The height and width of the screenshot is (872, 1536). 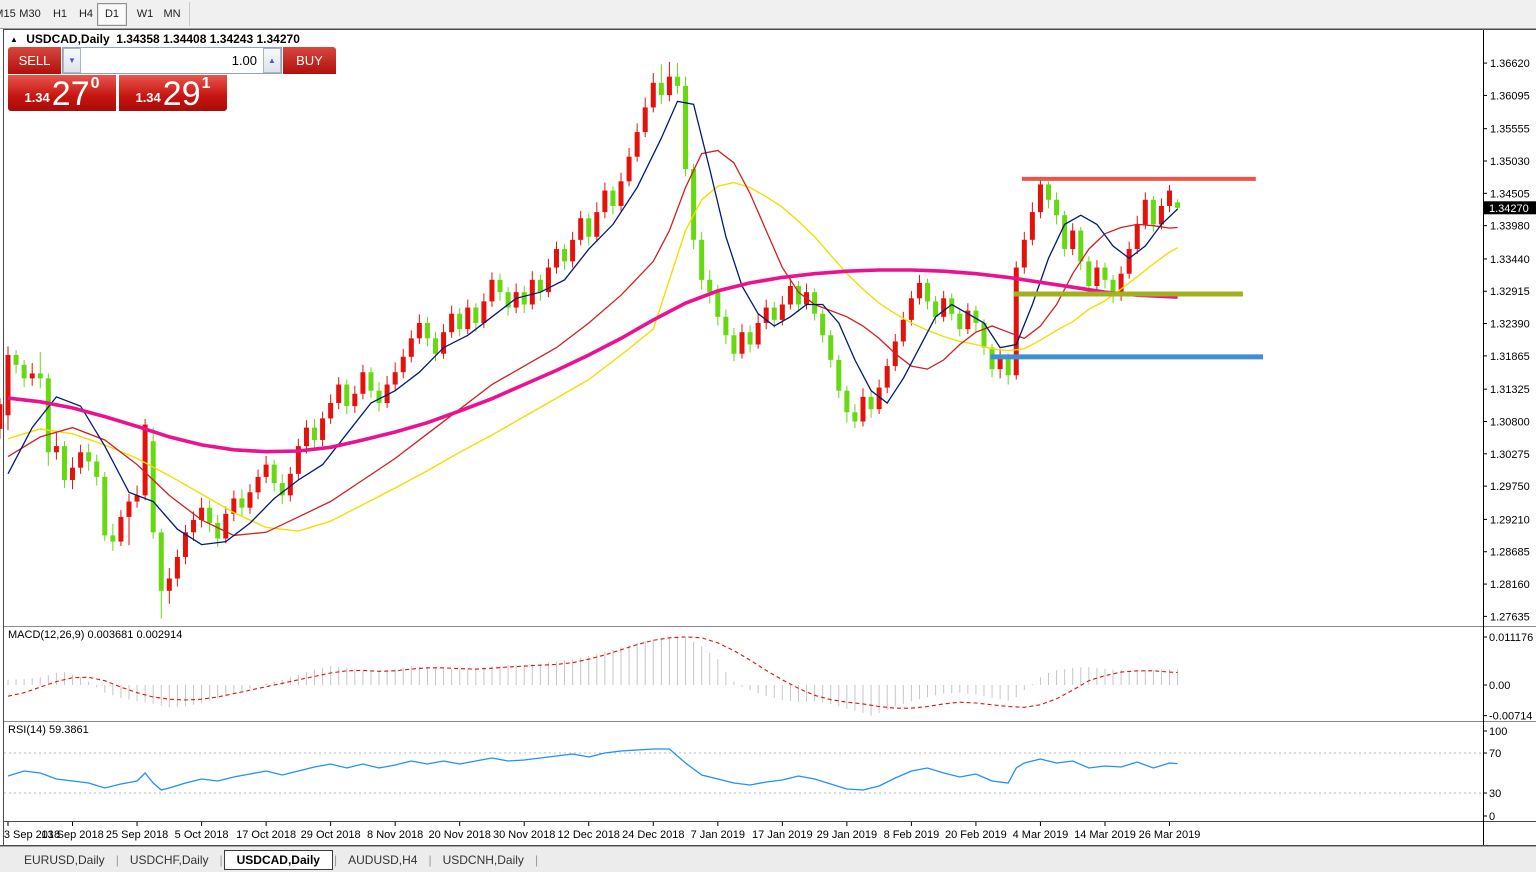 I want to click on price-tick-label: 1.28160, so click(x=1510, y=585).